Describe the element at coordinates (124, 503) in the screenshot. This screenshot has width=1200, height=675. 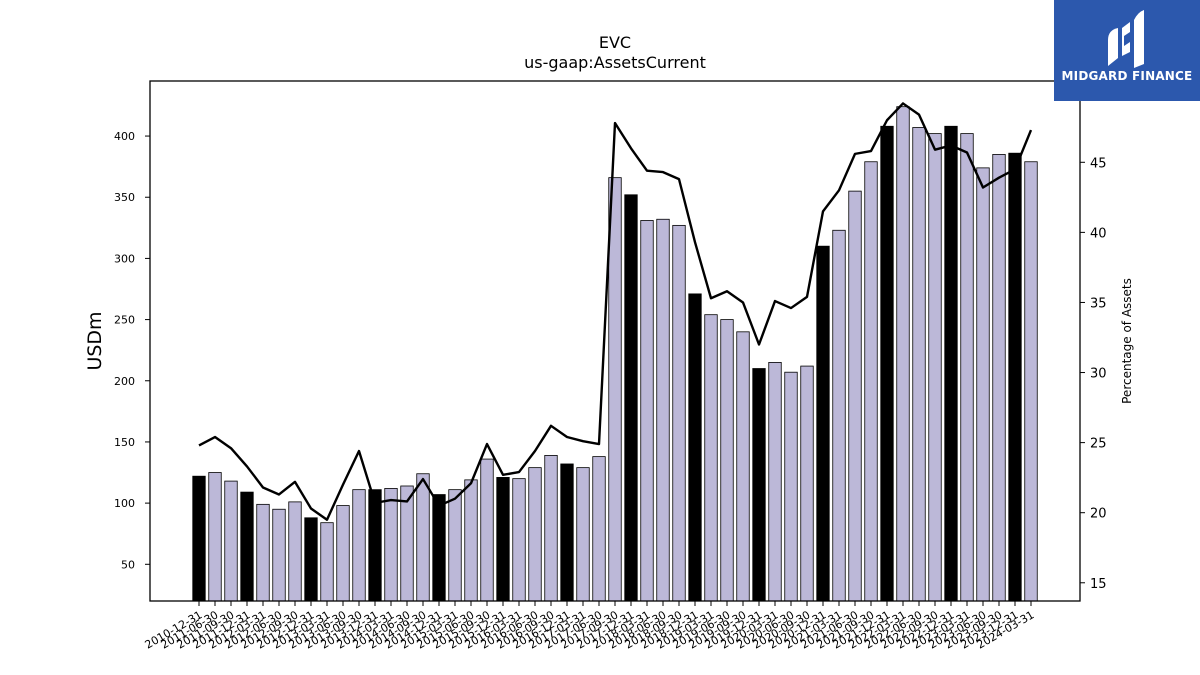
I see `y-tick-label: 100` at that location.